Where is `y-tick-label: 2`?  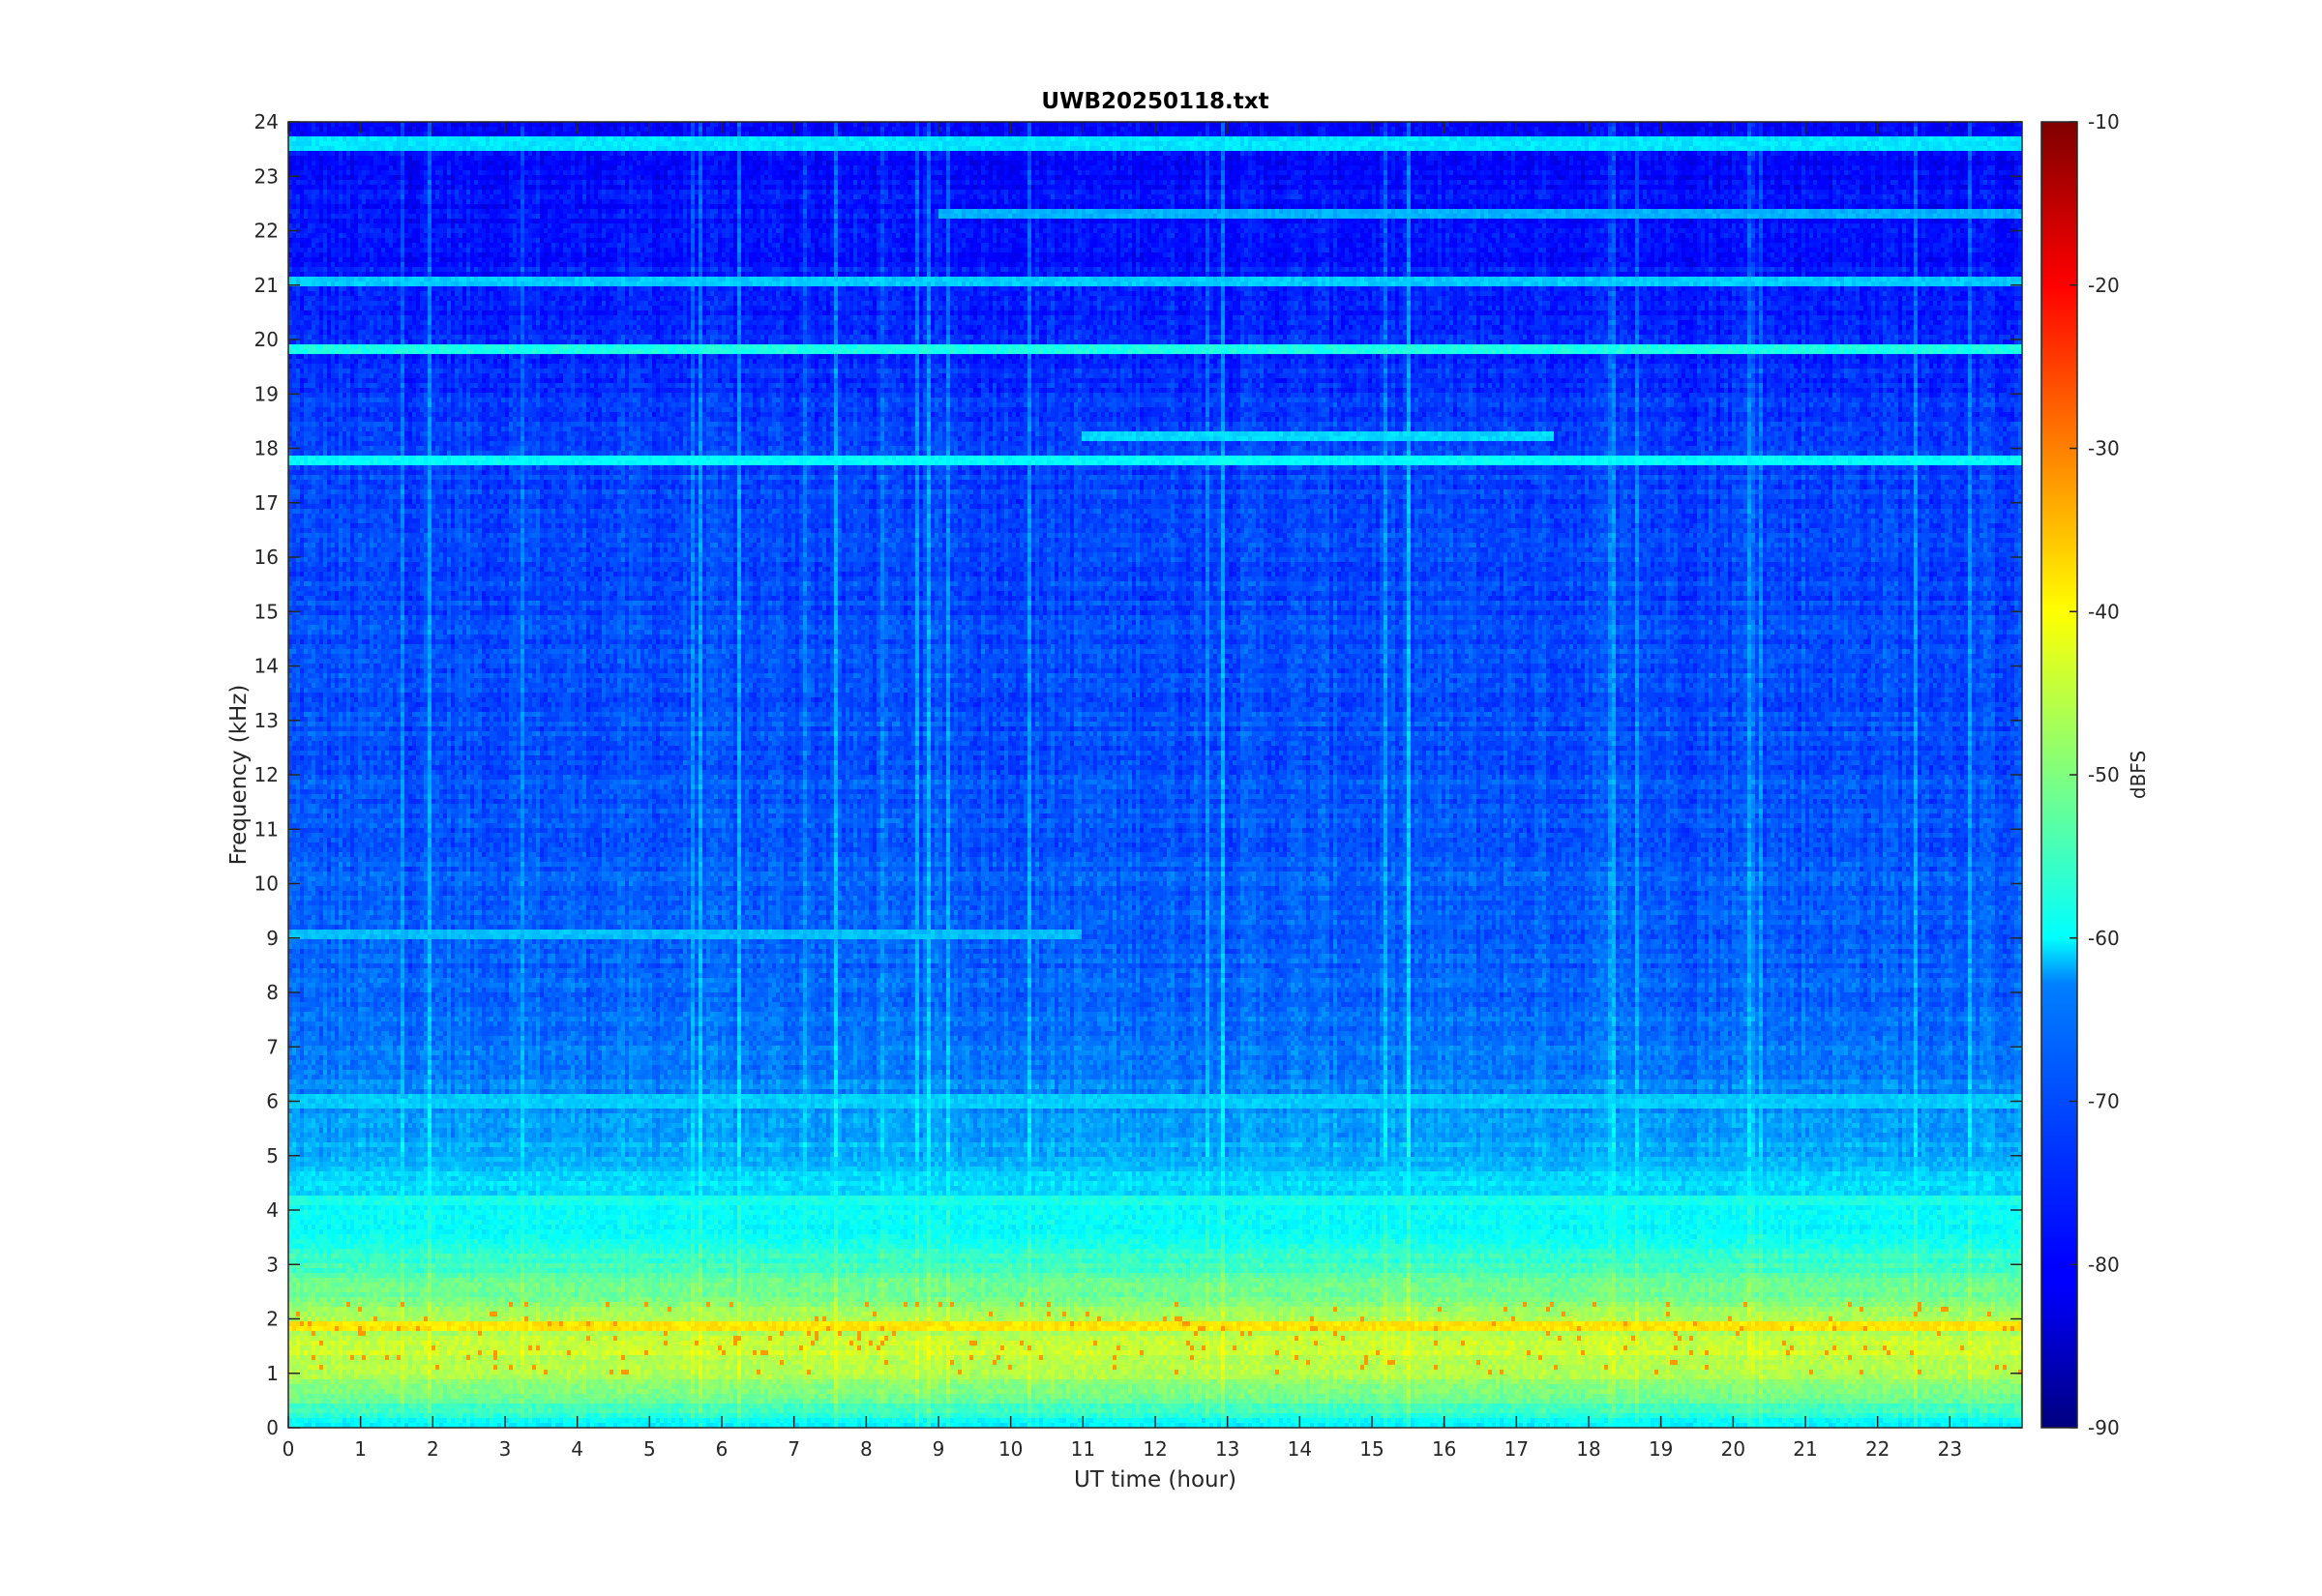 y-tick-label: 2 is located at coordinates (272, 1319).